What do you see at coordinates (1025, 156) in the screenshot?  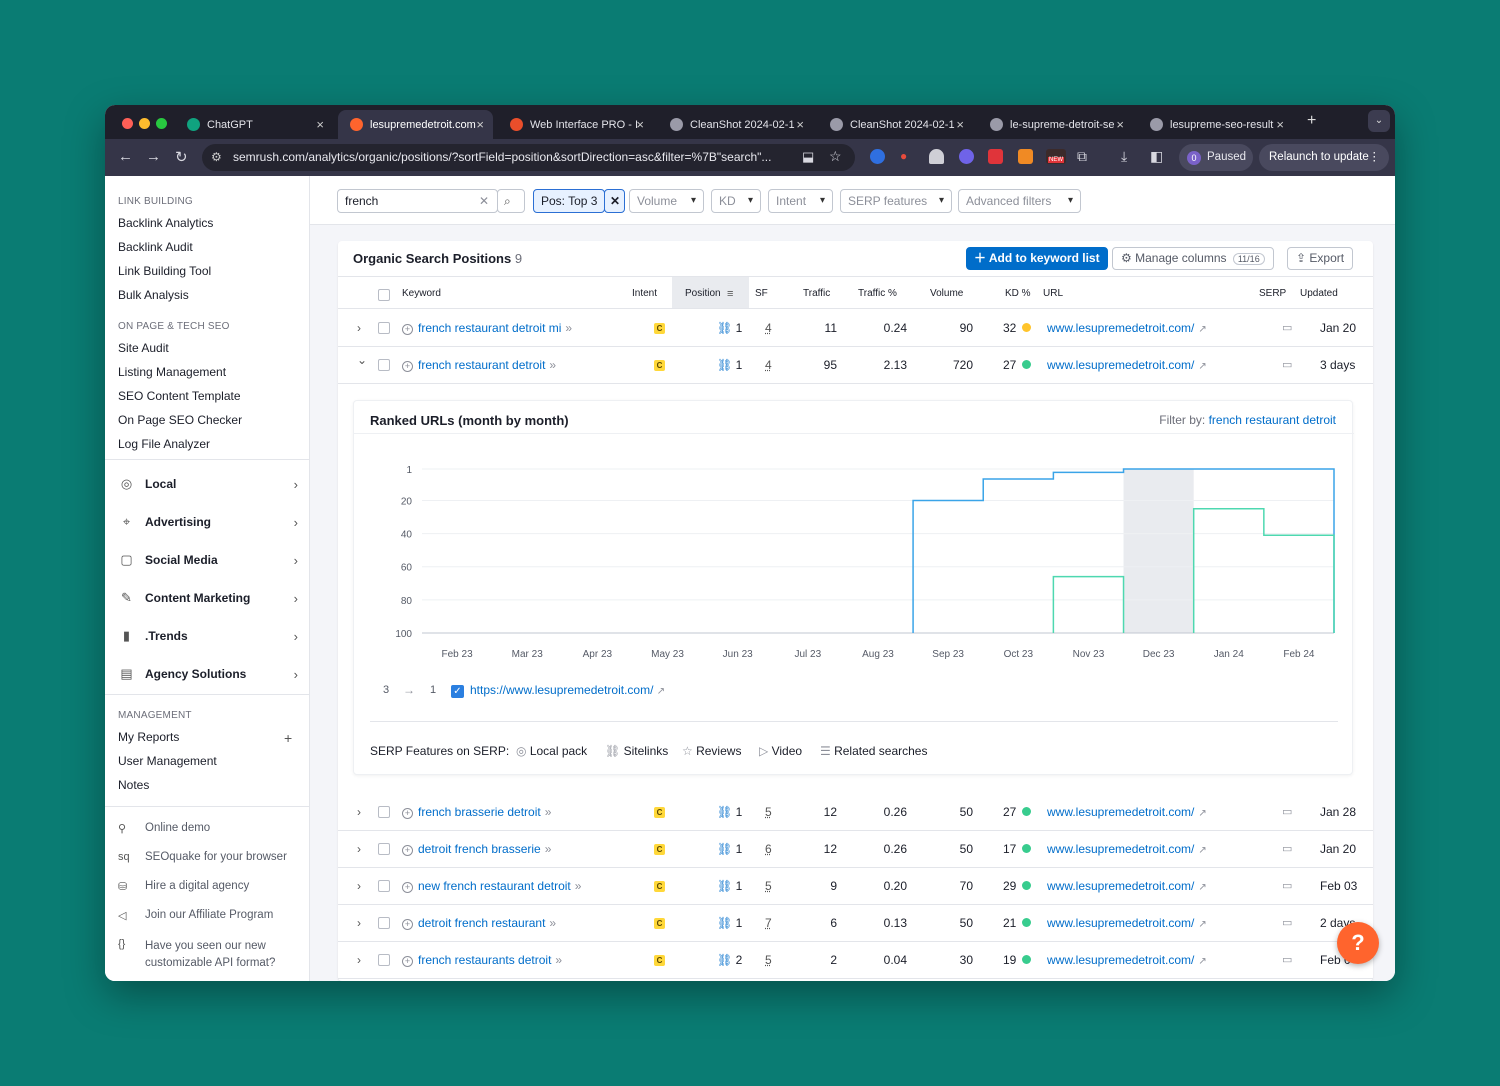 I see `beacon-icon` at bounding box center [1025, 156].